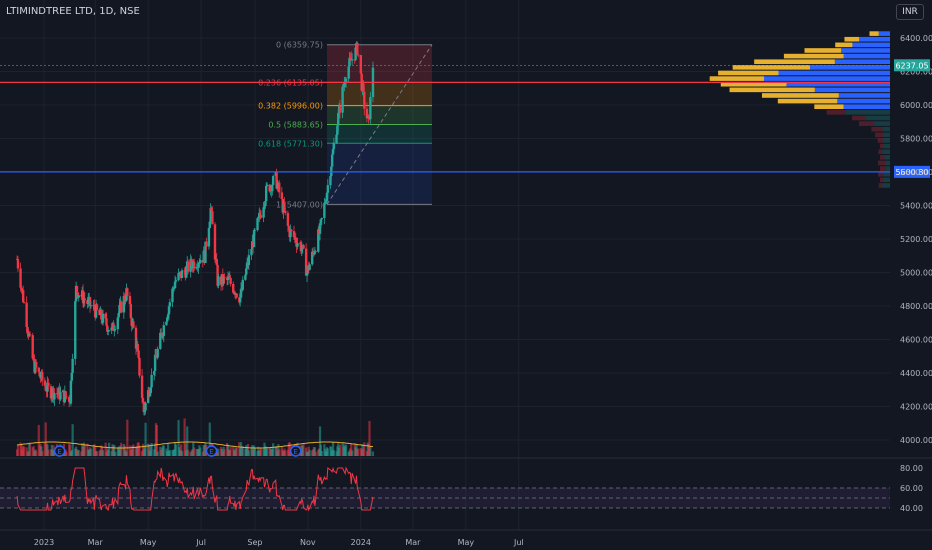 Image resolution: width=932 pixels, height=550 pixels. What do you see at coordinates (916, 172) in the screenshot?
I see `price-tick-label: 5600.00` at bounding box center [916, 172].